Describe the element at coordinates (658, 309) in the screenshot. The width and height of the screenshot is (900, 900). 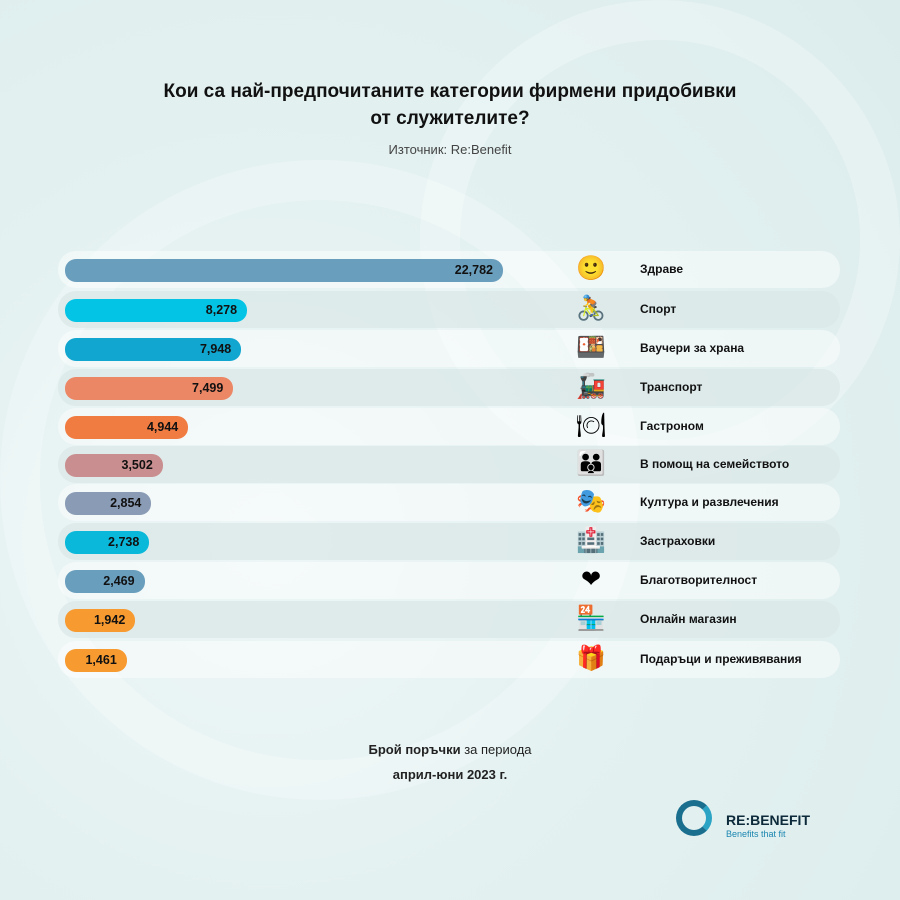
I see `category-label: Спорт` at that location.